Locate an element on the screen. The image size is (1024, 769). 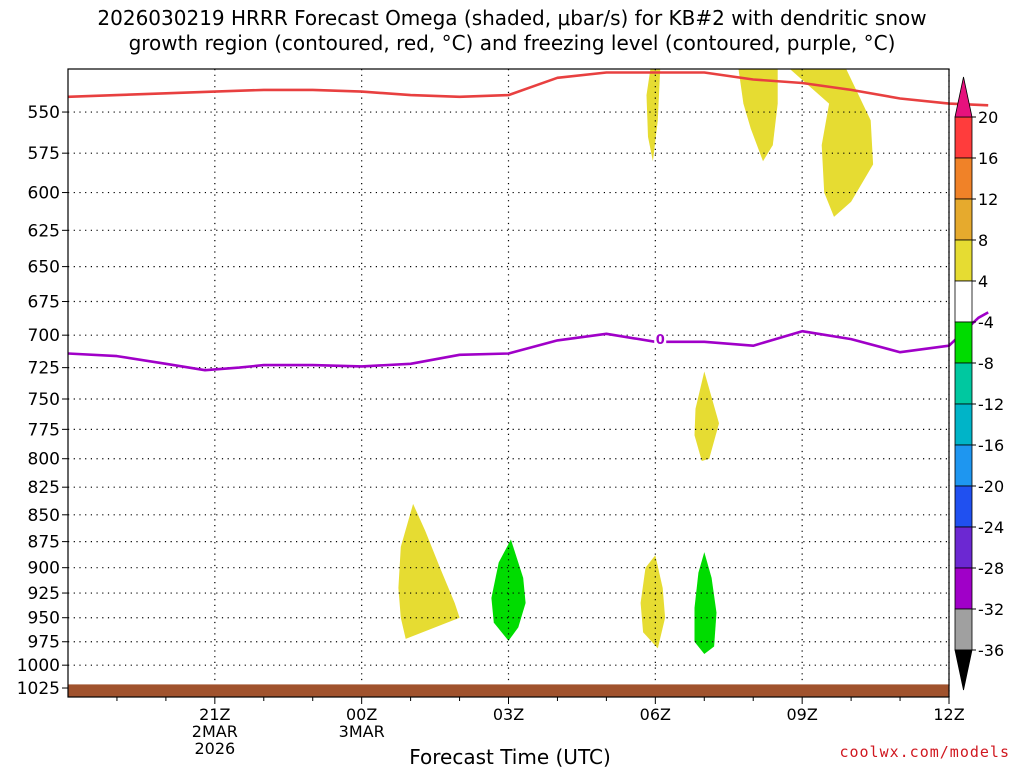
y-tick-label-700: 700 is located at coordinates (44, 336).